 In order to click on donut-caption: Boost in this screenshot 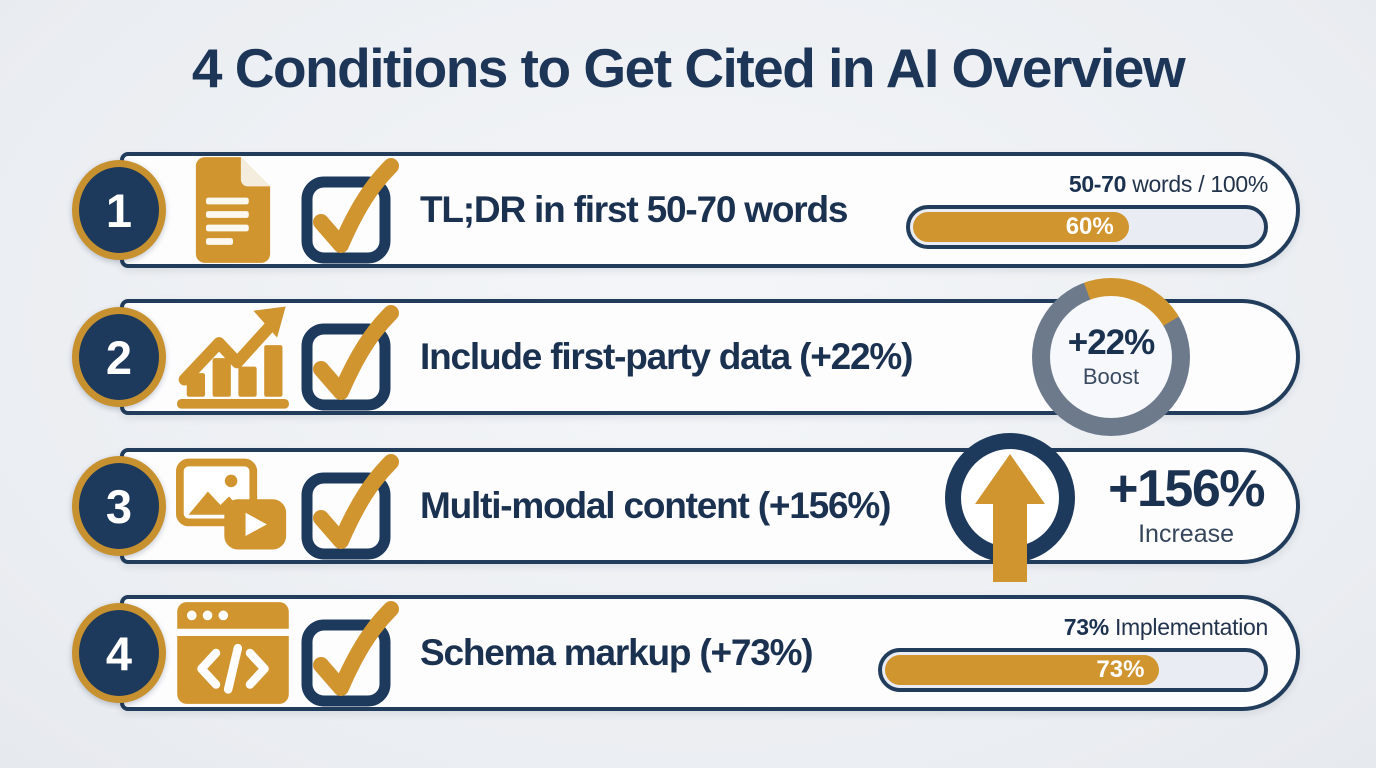, I will do `click(1111, 376)`.